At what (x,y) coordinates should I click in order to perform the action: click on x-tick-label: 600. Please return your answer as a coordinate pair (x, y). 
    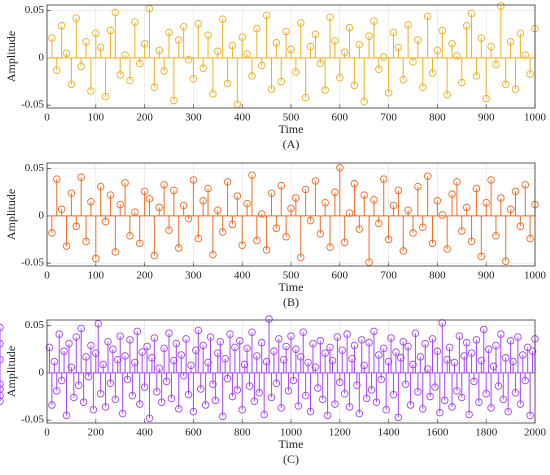
    Looking at the image, I should click on (340, 276).